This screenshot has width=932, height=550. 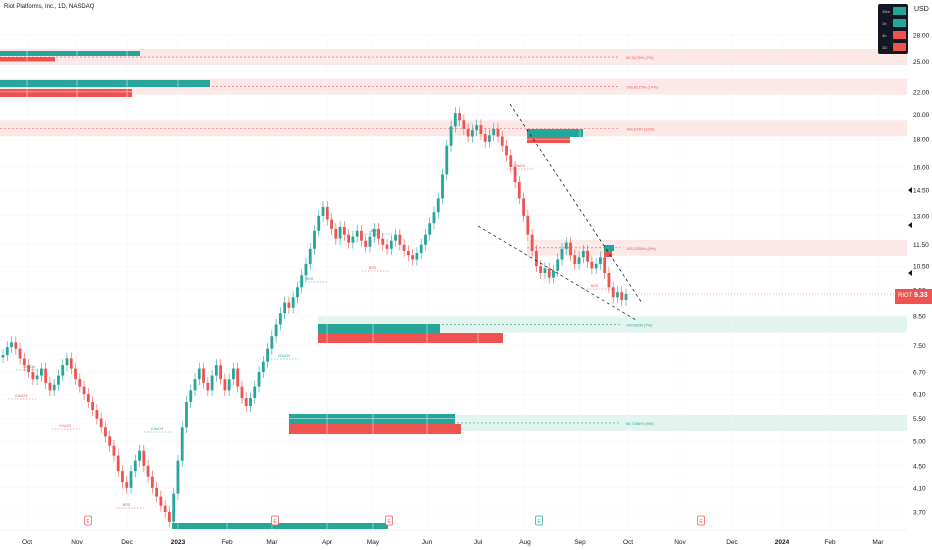 What do you see at coordinates (639, 324) in the screenshot?
I see `level-label: 100.6206 (7%)` at bounding box center [639, 324].